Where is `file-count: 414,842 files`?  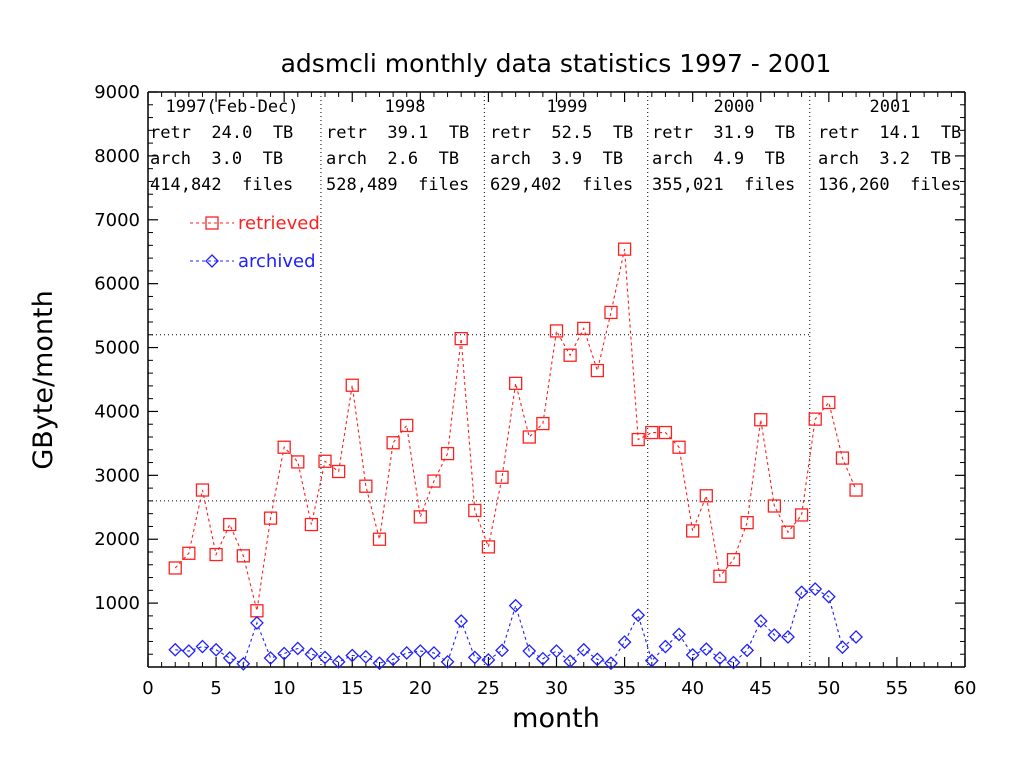 file-count: 414,842 files is located at coordinates (221, 185).